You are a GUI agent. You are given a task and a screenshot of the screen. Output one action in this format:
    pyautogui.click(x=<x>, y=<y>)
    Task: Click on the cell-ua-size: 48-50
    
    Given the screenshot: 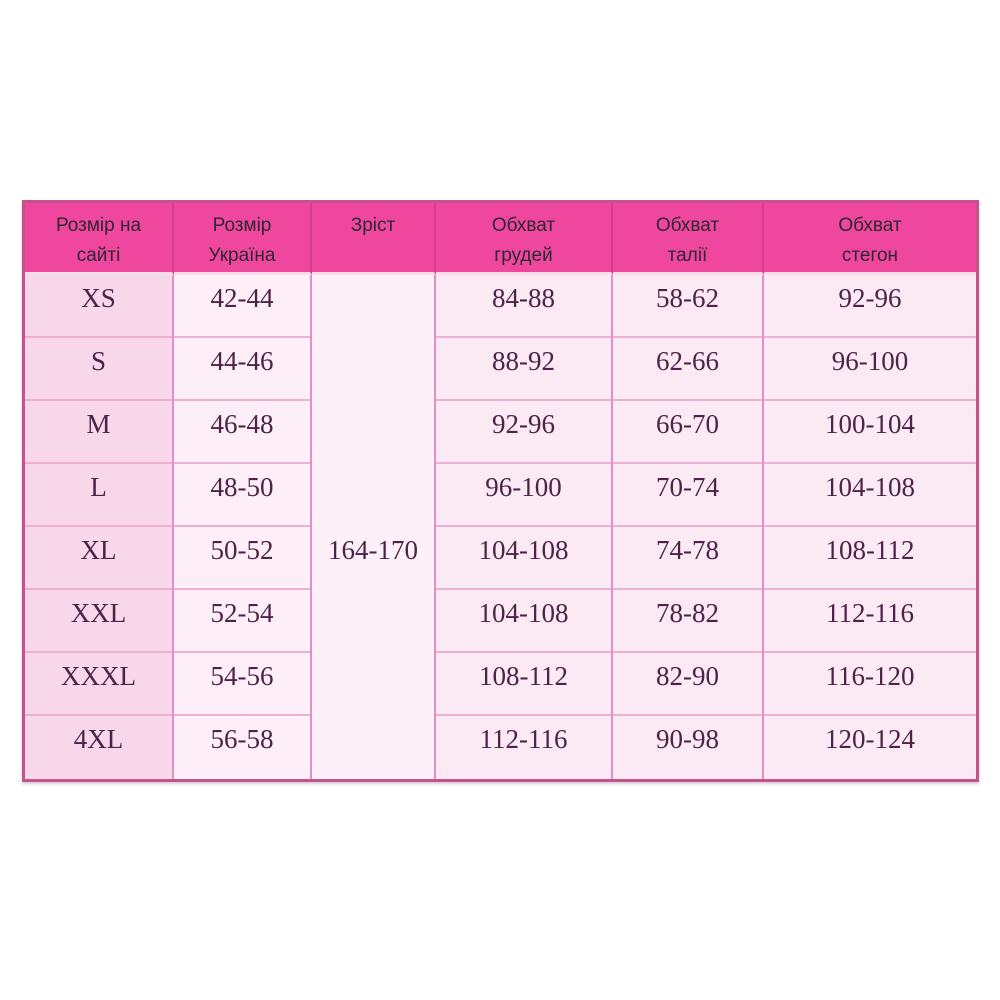 What is the action you would take?
    pyautogui.click(x=242, y=495)
    